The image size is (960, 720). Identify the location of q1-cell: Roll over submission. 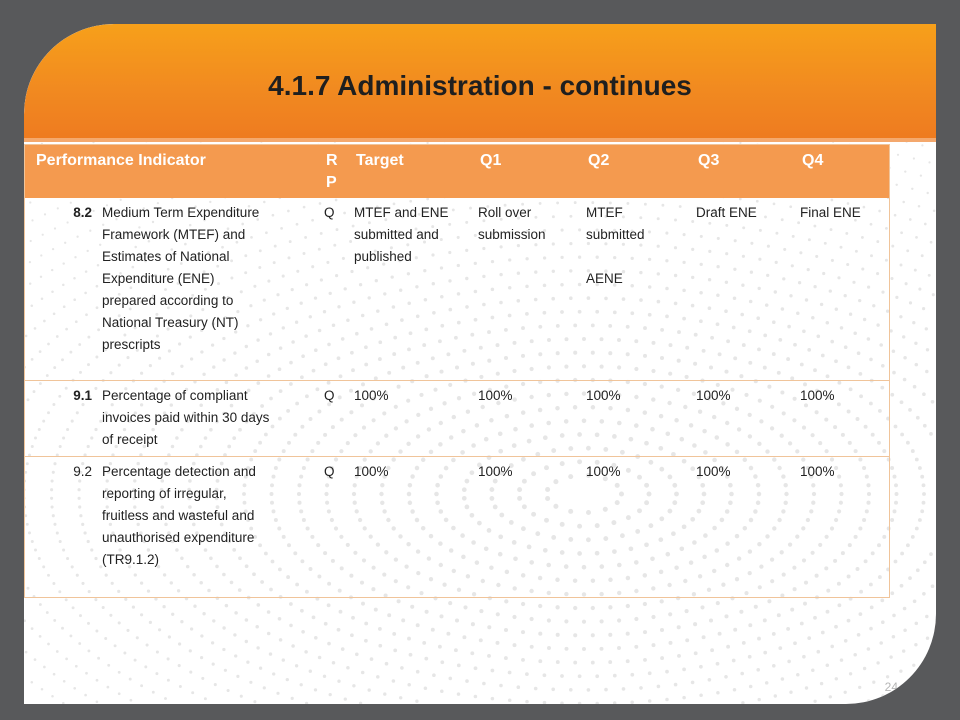
(528, 289).